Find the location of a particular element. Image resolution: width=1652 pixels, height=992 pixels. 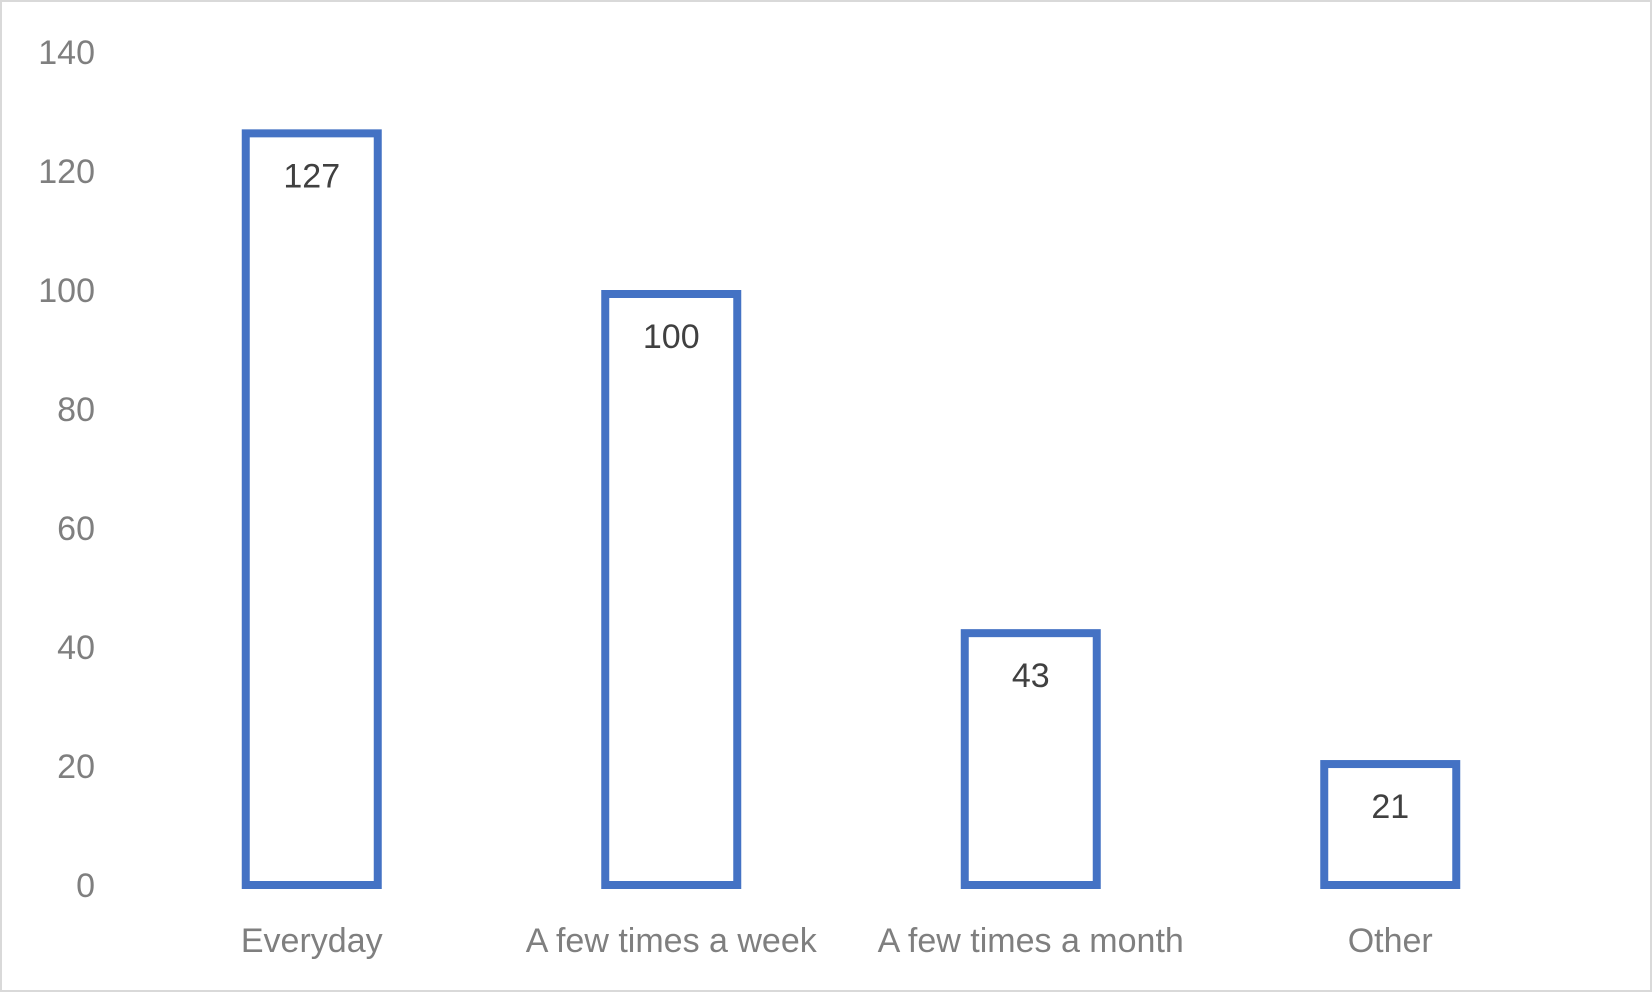

y-axis-ticks: 0 20 40 60 80 100 120 140 is located at coordinates (66, 469).